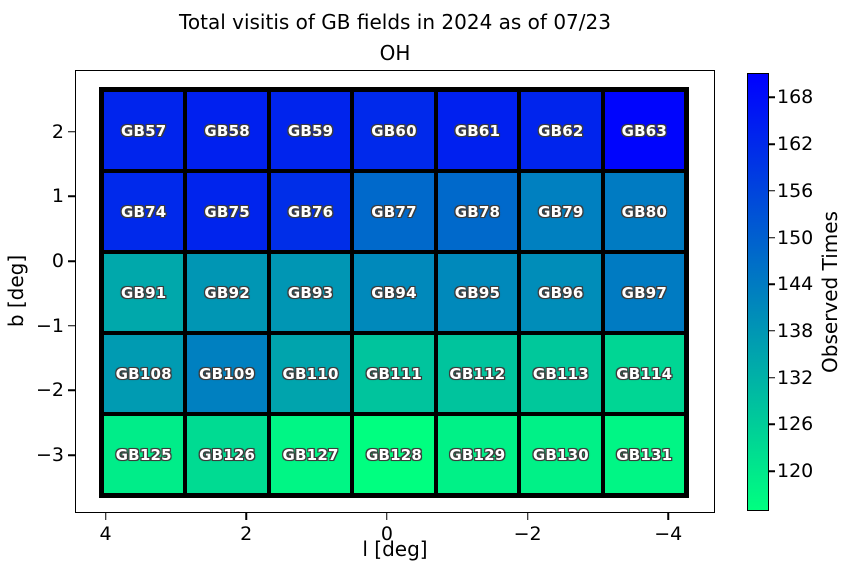  What do you see at coordinates (49, 325) in the screenshot?
I see `y-tick-label: −1` at bounding box center [49, 325].